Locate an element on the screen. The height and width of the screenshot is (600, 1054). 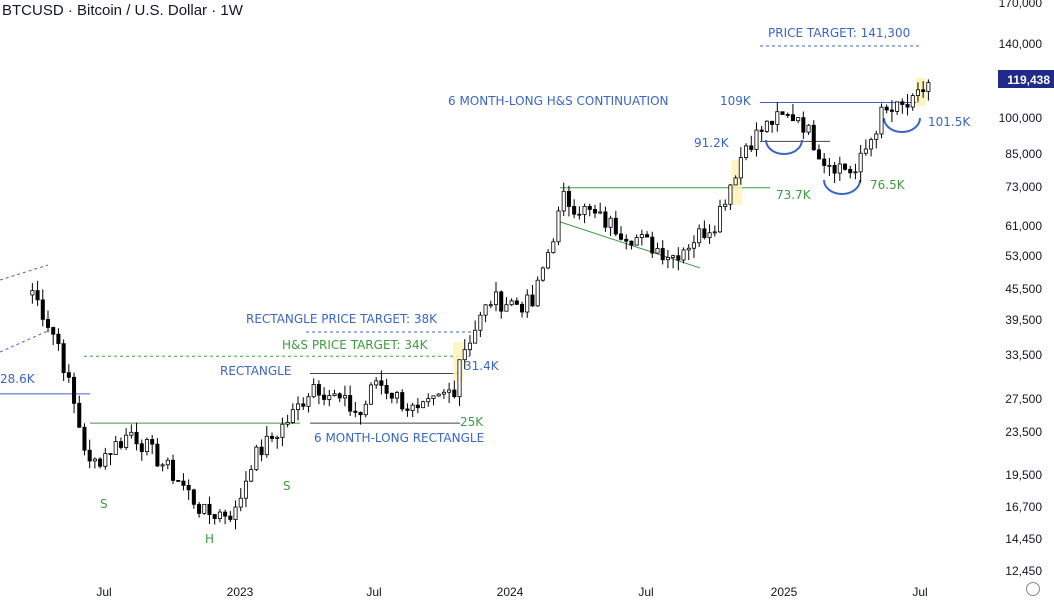
price-tick: 16,700 is located at coordinates (1023, 507).